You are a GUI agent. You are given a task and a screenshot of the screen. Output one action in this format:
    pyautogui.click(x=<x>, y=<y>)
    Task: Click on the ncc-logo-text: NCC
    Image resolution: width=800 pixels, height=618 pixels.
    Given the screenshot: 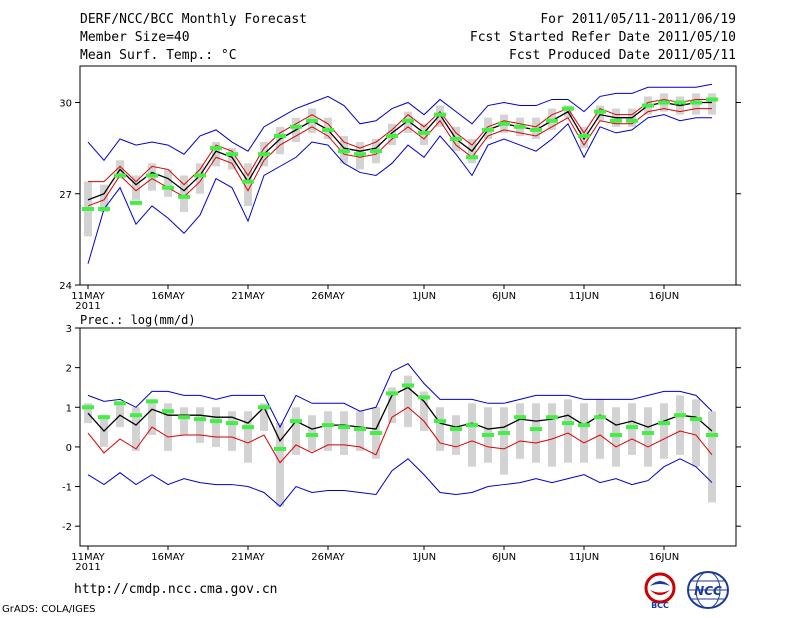 What is the action you would take?
    pyautogui.click(x=708, y=591)
    